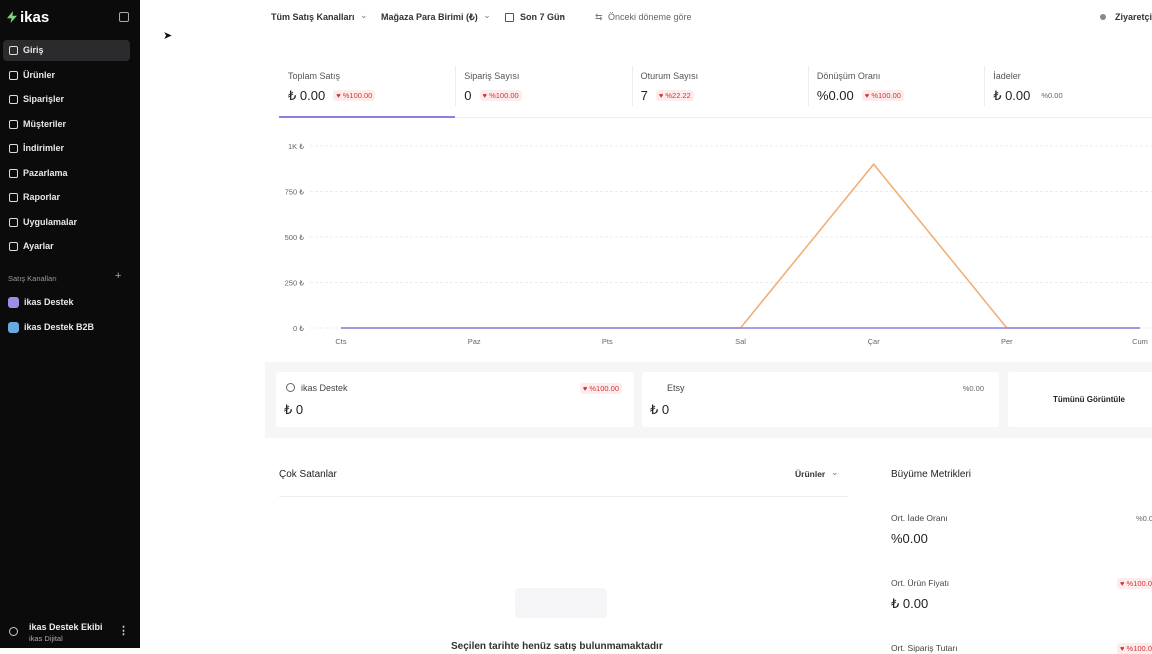 Image resolution: width=1152 pixels, height=654 pixels. I want to click on channel-change: ♥ %100.00, so click(600, 388).